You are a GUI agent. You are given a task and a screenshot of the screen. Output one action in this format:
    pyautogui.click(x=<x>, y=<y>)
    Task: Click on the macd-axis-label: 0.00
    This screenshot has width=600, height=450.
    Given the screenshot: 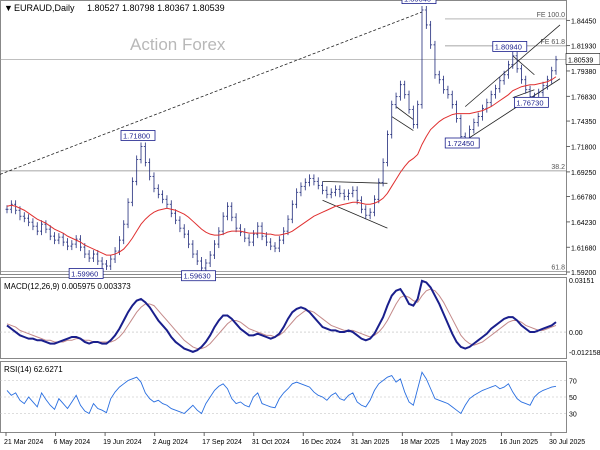 What is the action you would take?
    pyautogui.click(x=576, y=333)
    